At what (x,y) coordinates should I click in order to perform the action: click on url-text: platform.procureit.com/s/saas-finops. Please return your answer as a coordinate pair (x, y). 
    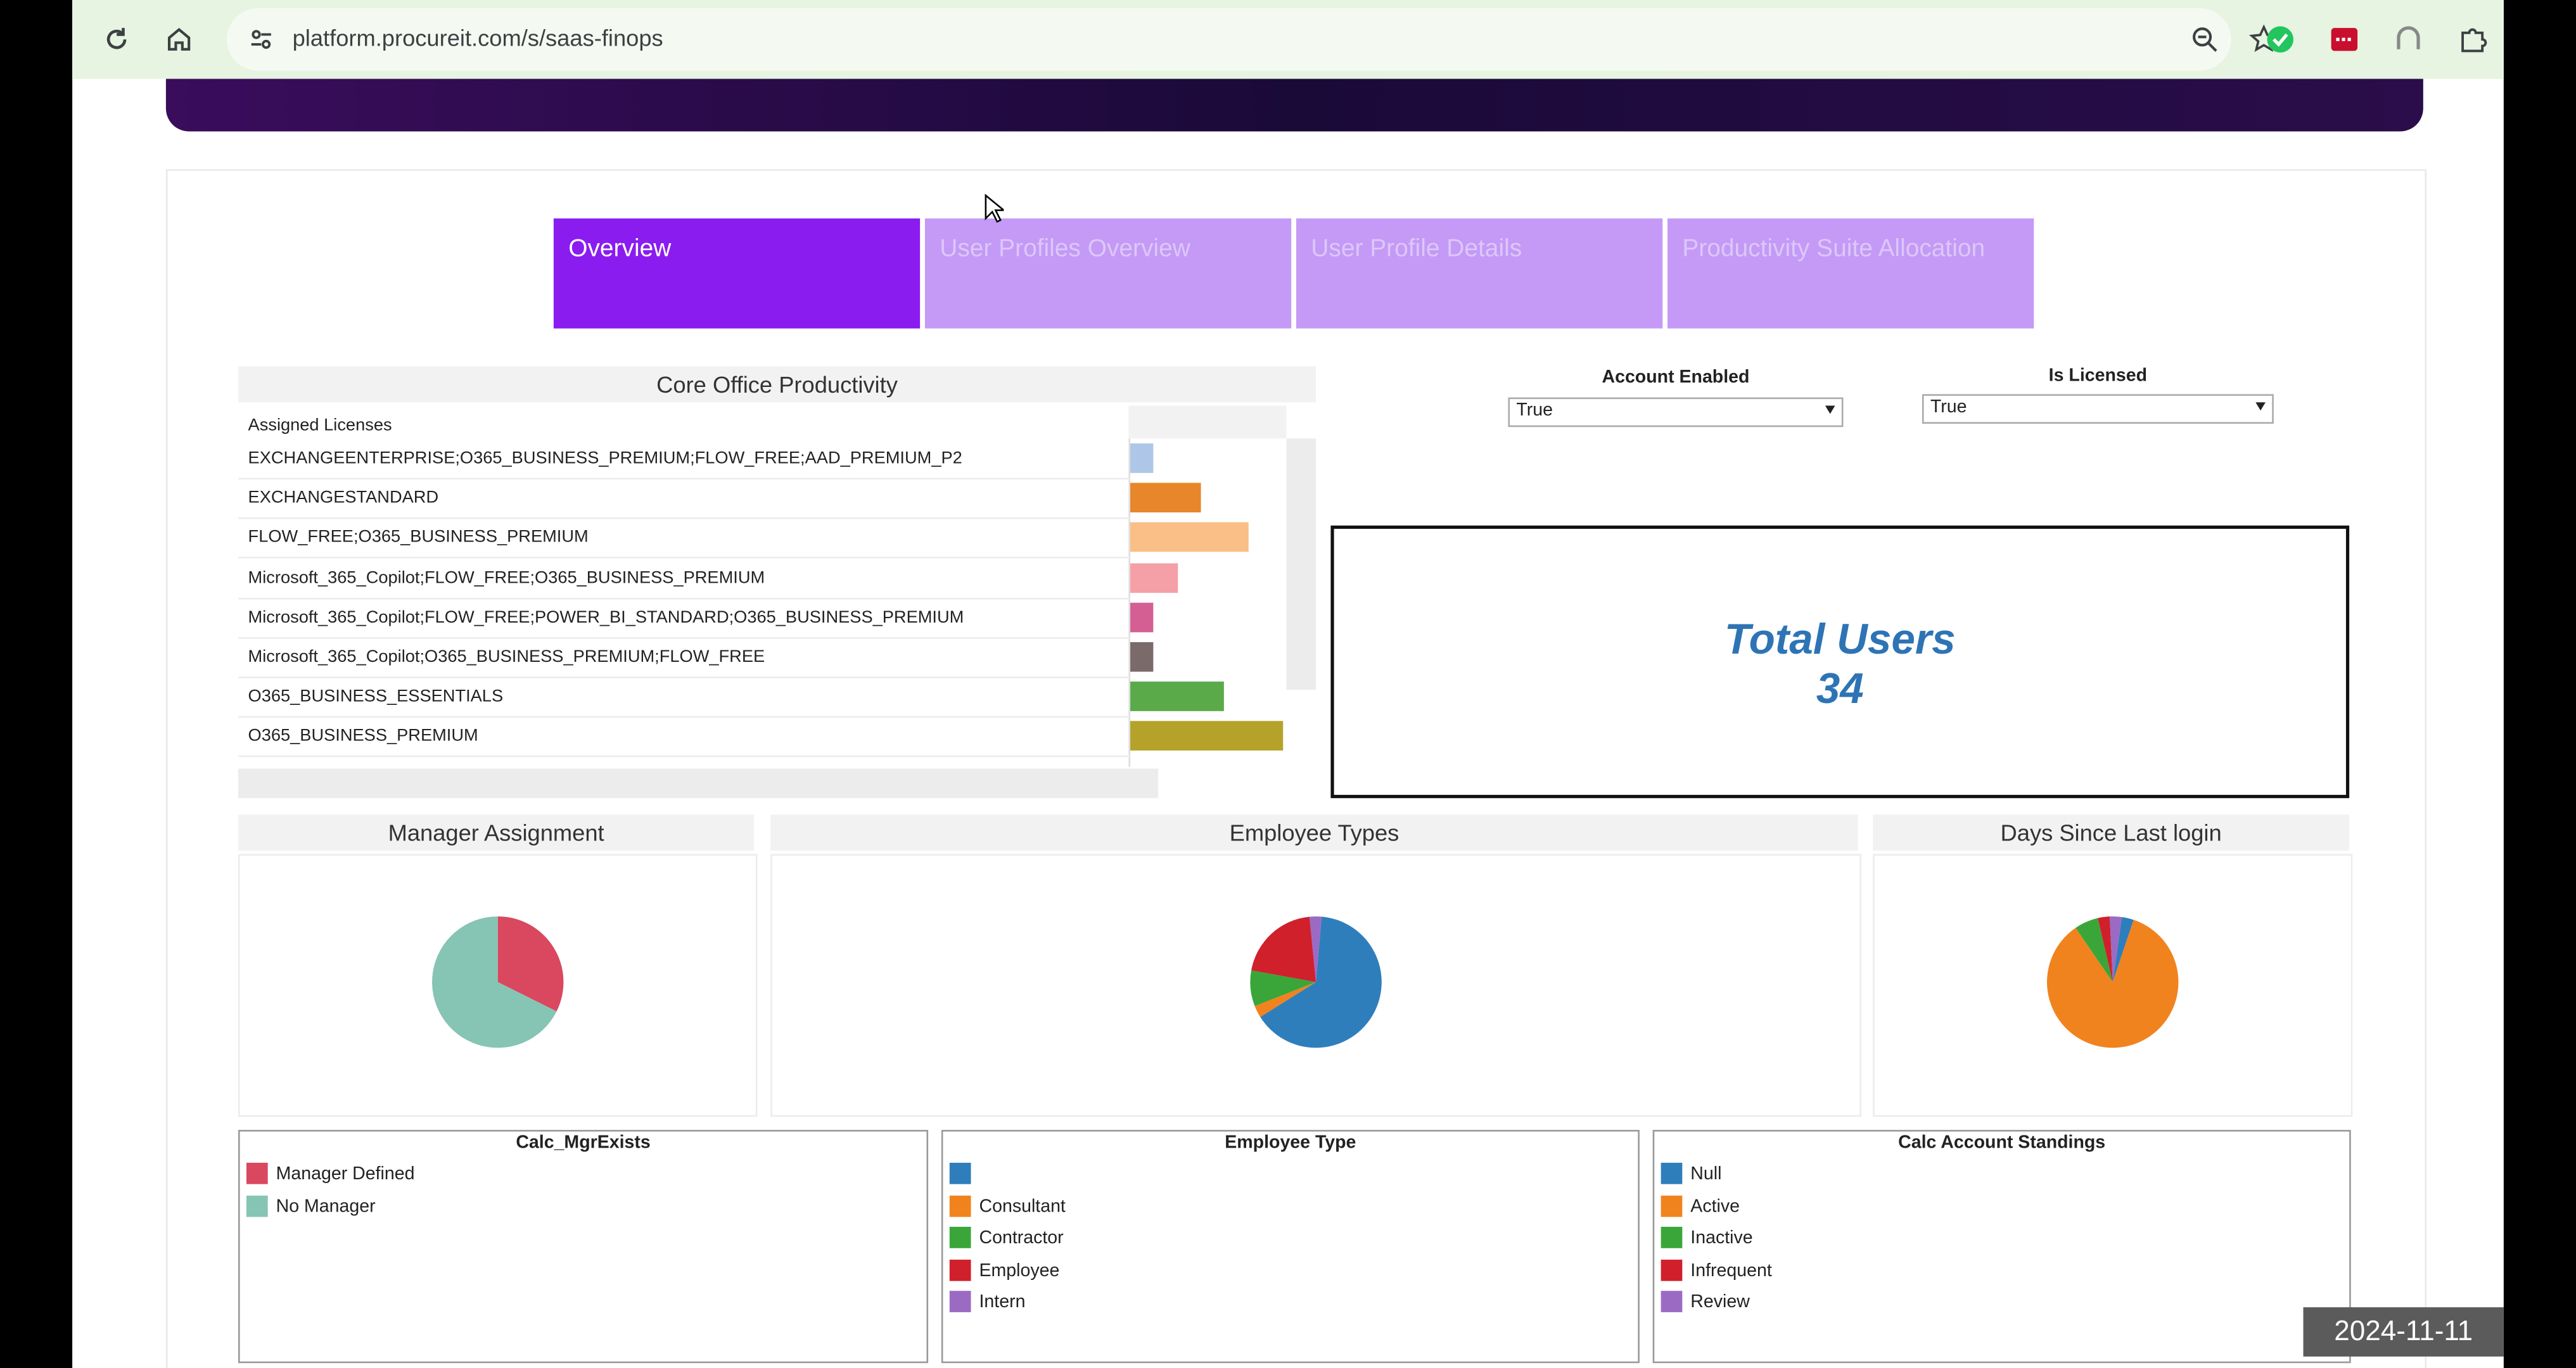
    Looking at the image, I should click on (478, 37).